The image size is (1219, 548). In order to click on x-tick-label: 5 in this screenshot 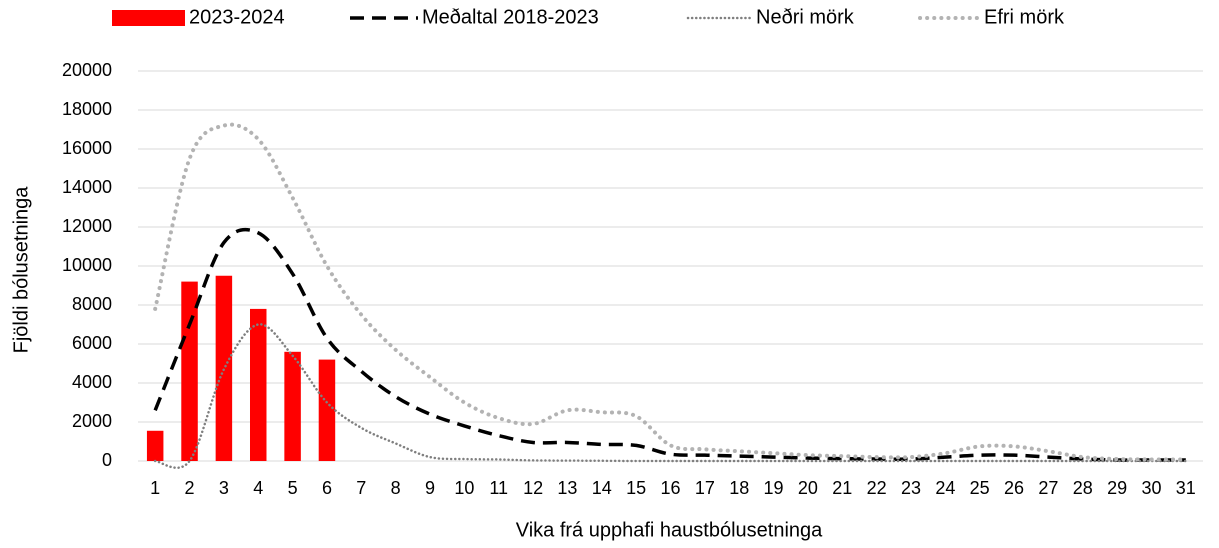, I will do `click(293, 488)`.